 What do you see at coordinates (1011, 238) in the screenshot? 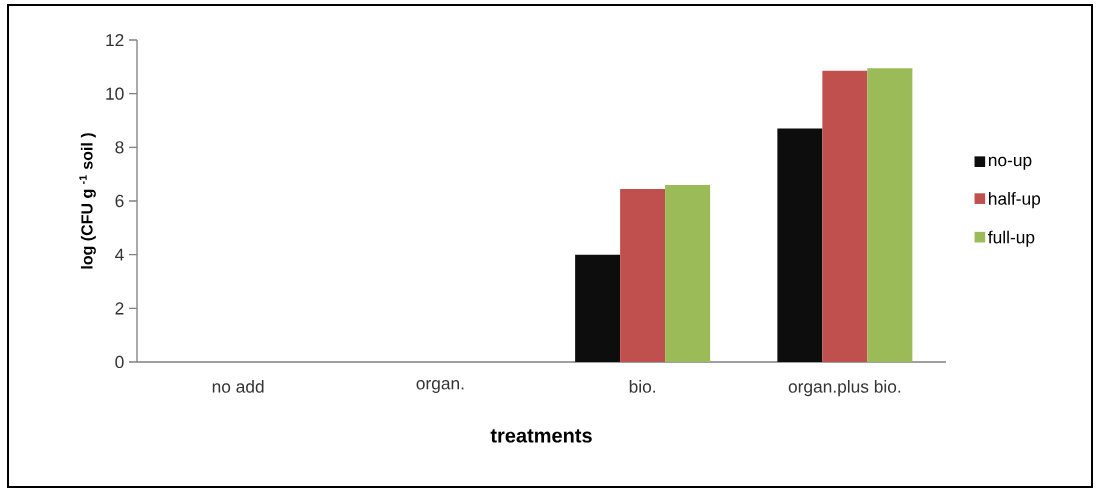
I see `legend-label: full-up` at bounding box center [1011, 238].